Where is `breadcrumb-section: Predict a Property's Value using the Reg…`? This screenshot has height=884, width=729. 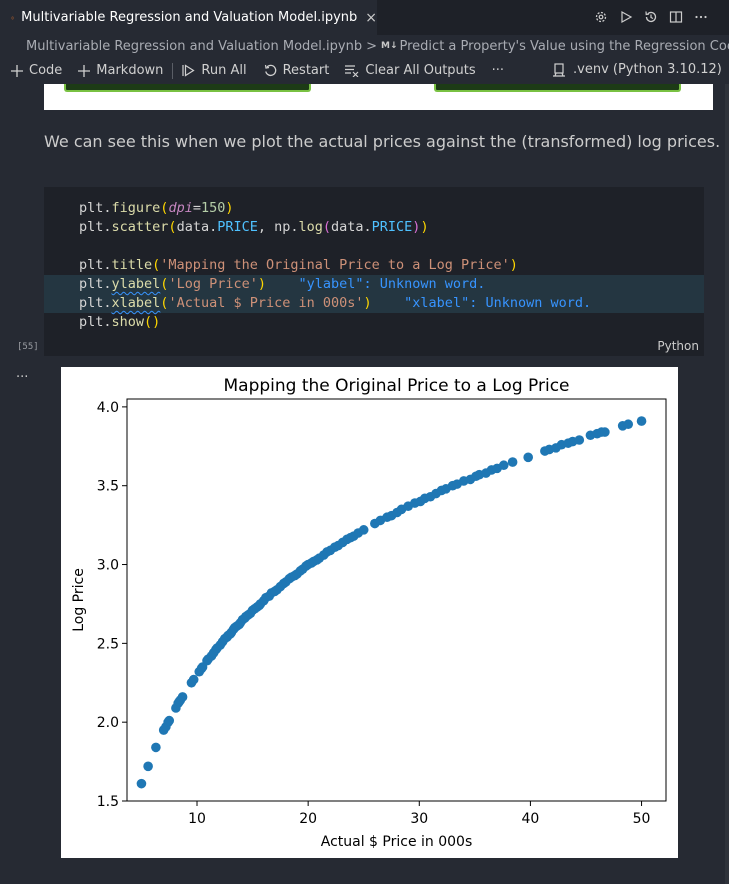
breadcrumb-section: Predict a Property's Value using the Reg… is located at coordinates (564, 46).